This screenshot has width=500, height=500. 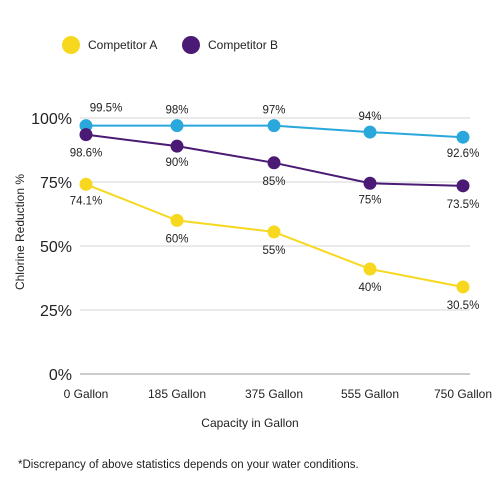 I want to click on legend-item-competitor-a: Competitor A, so click(x=109, y=45).